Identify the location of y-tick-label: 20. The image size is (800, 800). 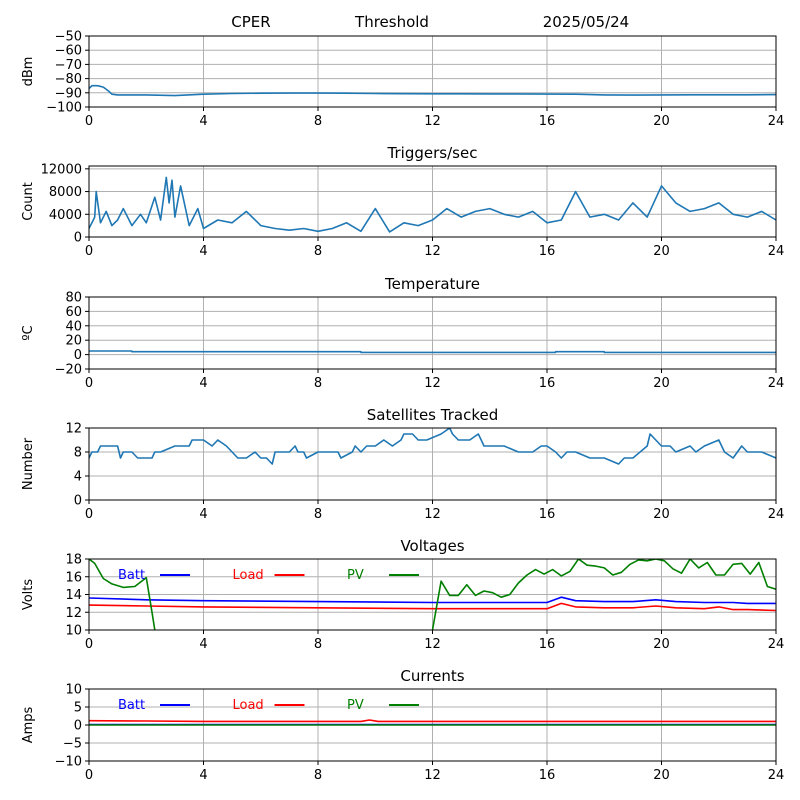
(73, 341).